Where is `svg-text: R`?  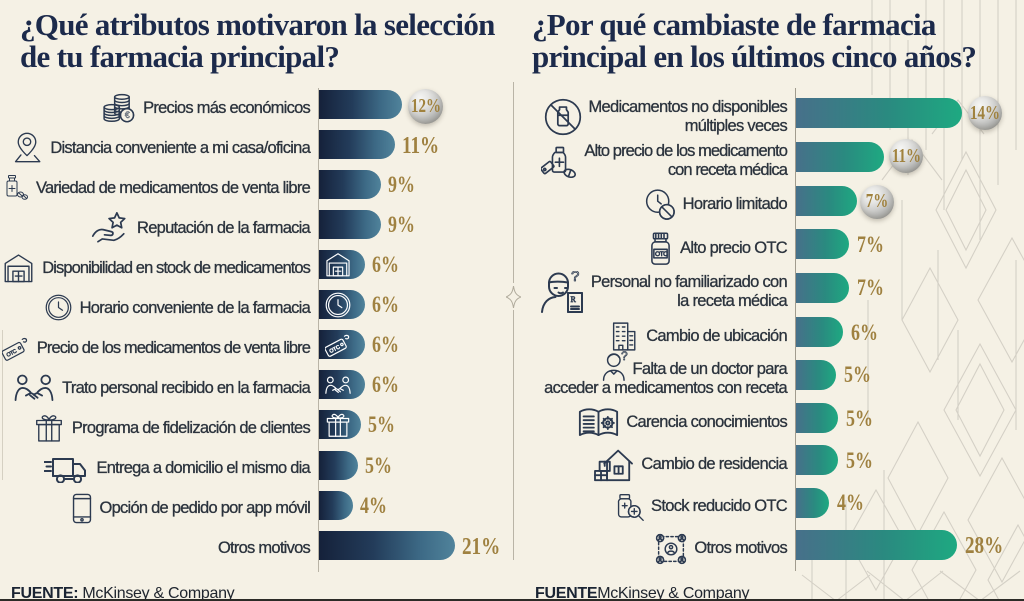 svg-text: R is located at coordinates (573, 299).